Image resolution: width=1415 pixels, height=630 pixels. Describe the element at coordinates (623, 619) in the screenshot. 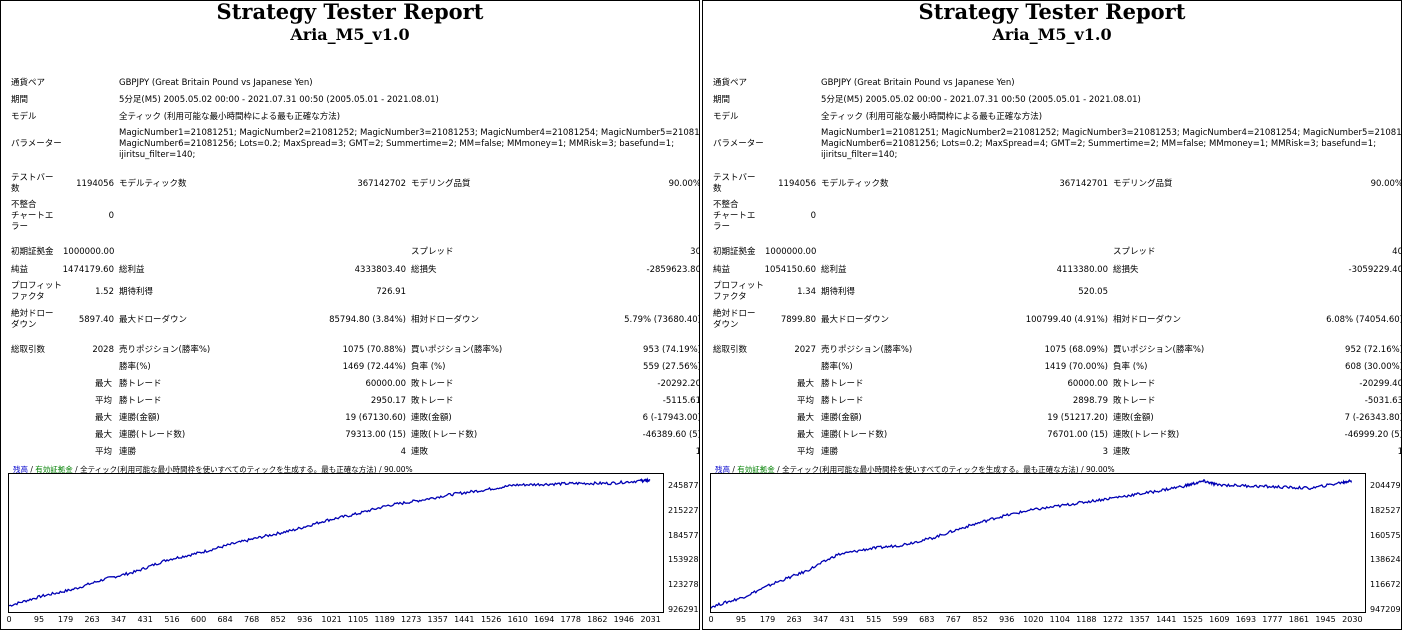

I see `x-tick-label: 1946` at that location.